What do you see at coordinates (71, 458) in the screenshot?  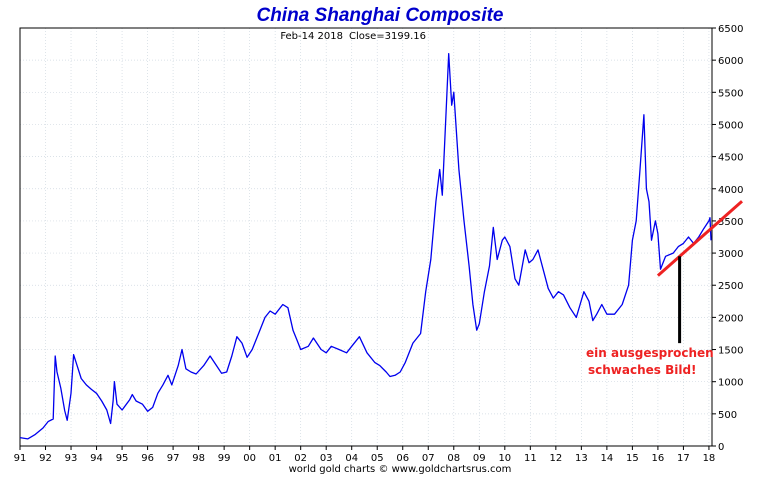 I see `x-tick-label: 93` at bounding box center [71, 458].